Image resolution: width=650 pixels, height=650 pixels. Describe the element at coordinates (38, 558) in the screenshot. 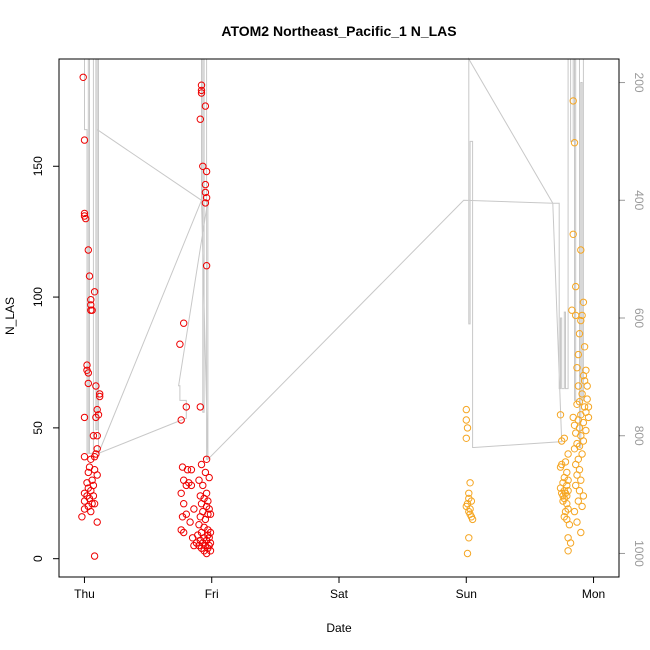

I see `y-tick-label: 0` at that location.